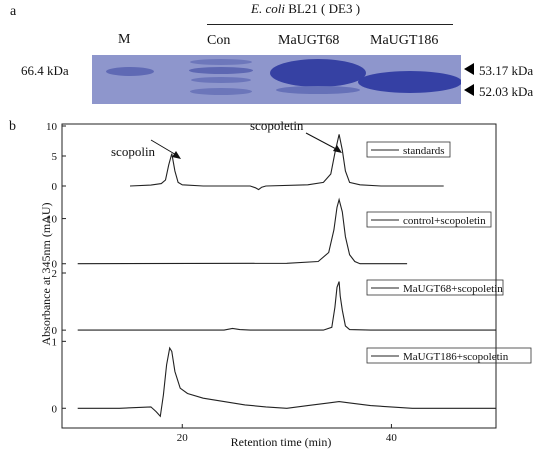 Image resolution: width=550 pixels, height=453 pixels. I want to click on arrow-scopolin-head, so click(176, 155).